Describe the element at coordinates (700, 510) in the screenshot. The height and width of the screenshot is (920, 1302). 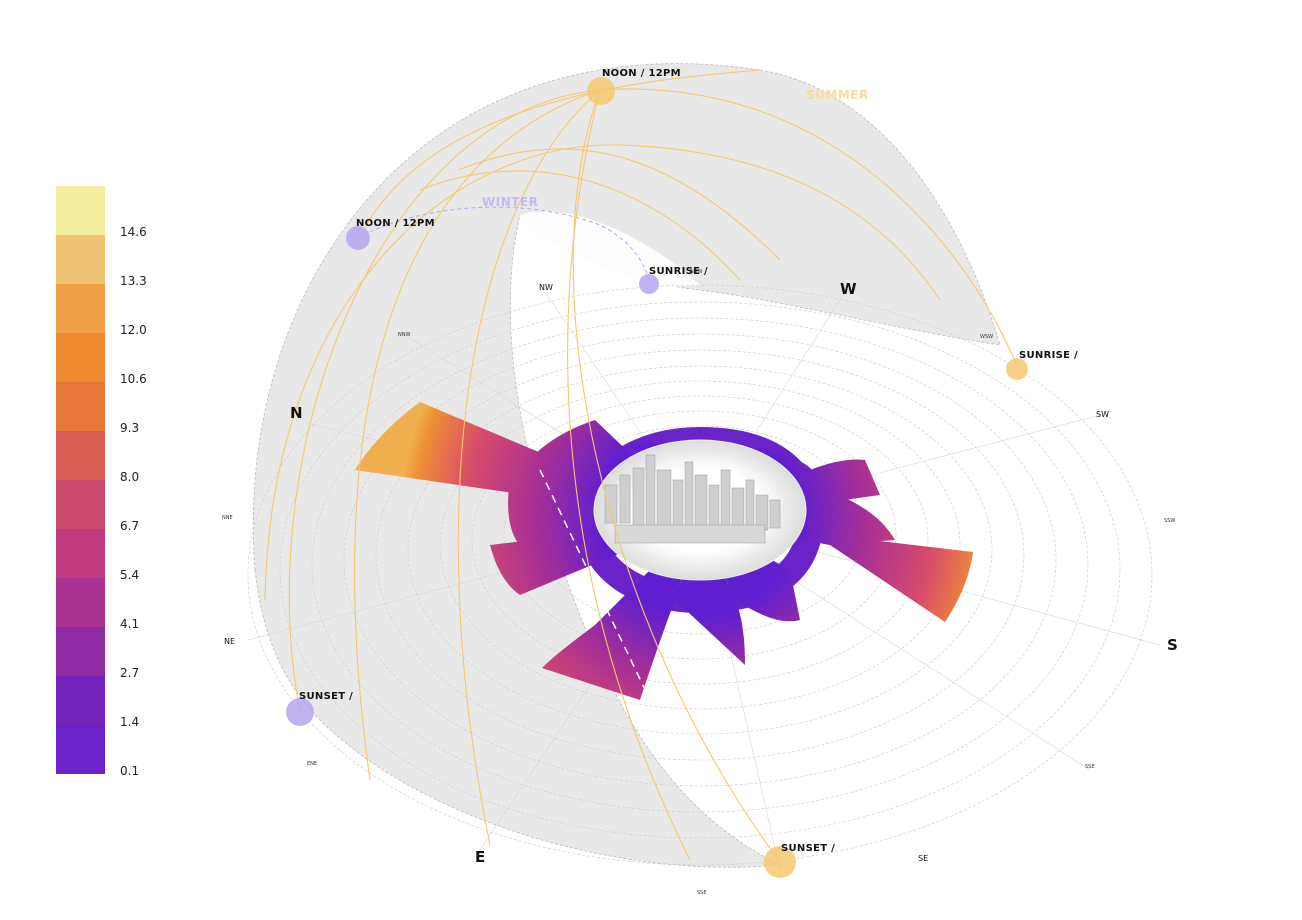
I see `city-model` at that location.